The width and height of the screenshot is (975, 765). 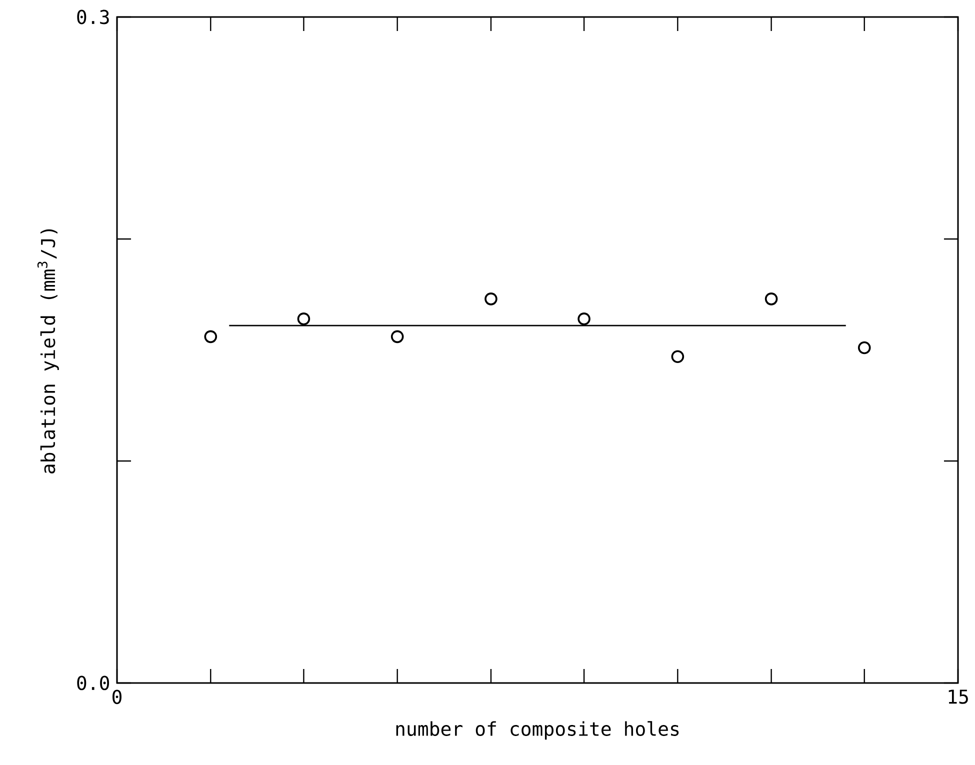 I want to click on x-tick-label: 0, so click(x=117, y=697).